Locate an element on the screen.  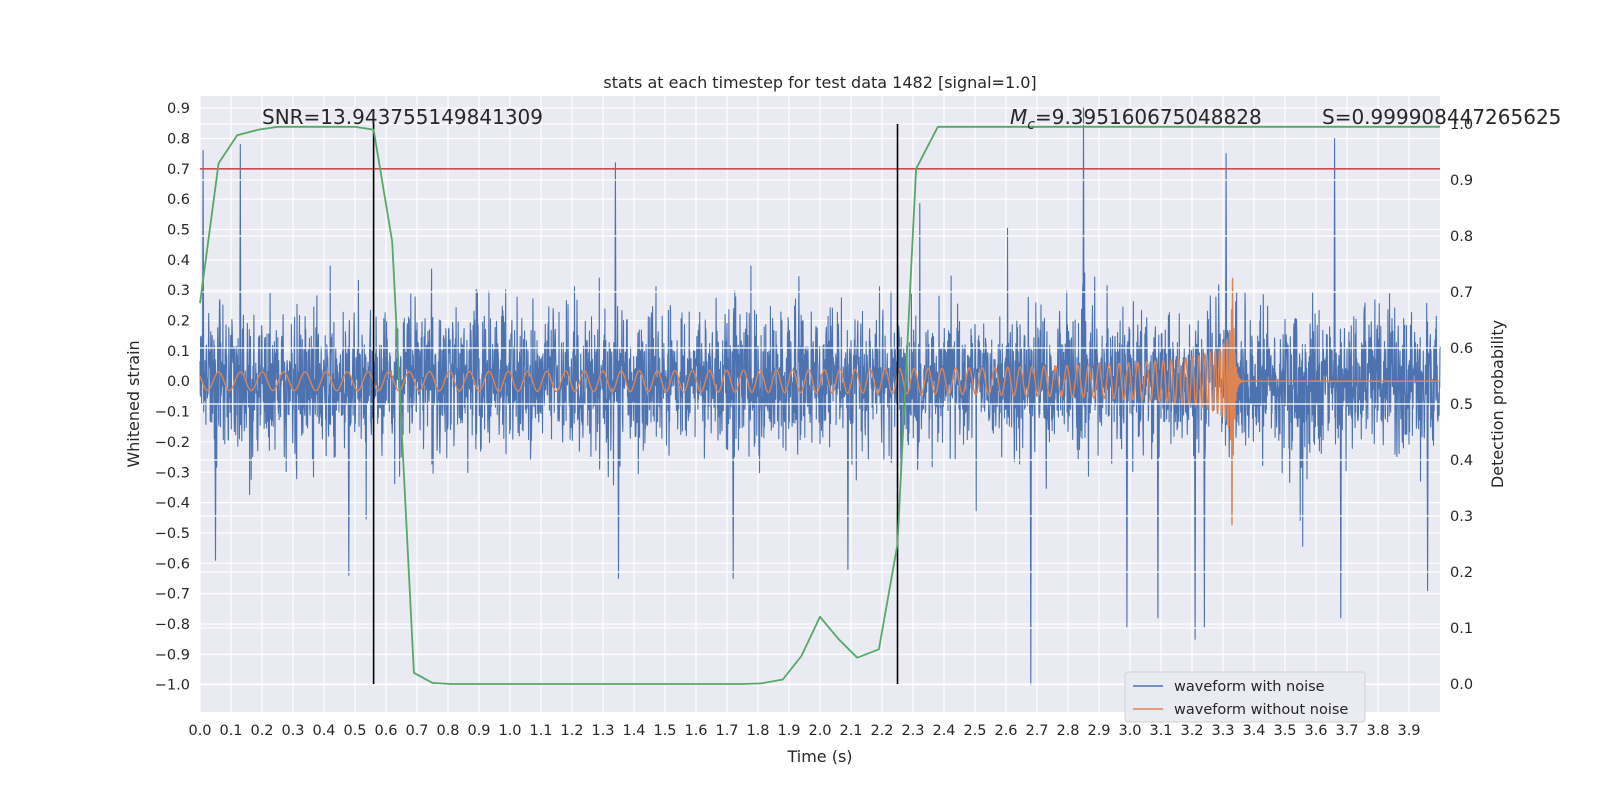
chirp-mass-subscript: c is located at coordinates (1031, 125).